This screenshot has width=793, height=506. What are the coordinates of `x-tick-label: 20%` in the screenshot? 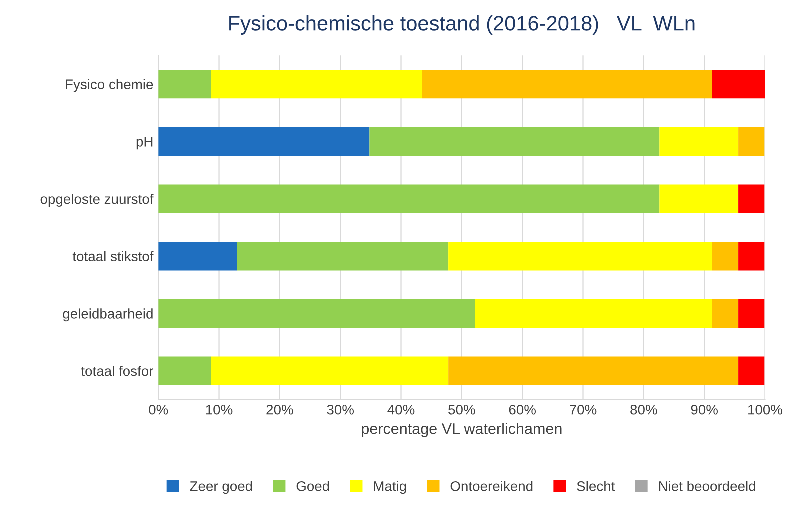 It's located at (280, 409).